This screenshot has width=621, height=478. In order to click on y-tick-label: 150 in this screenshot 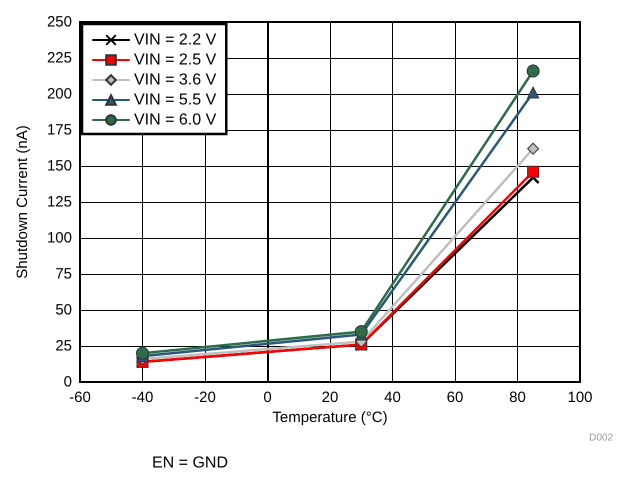, I will do `click(59, 166)`.